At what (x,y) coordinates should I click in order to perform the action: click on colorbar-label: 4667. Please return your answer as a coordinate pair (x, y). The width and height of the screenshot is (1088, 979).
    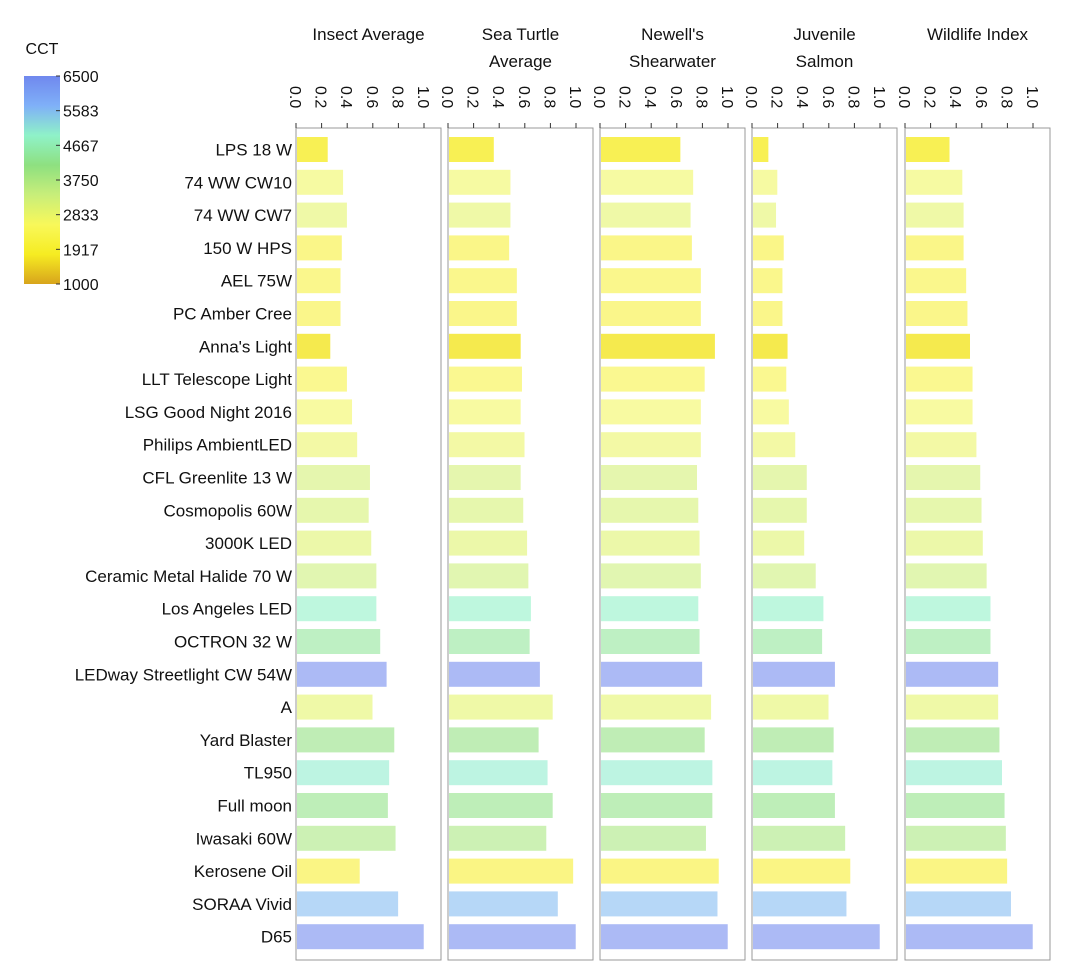
    Looking at the image, I should click on (81, 146).